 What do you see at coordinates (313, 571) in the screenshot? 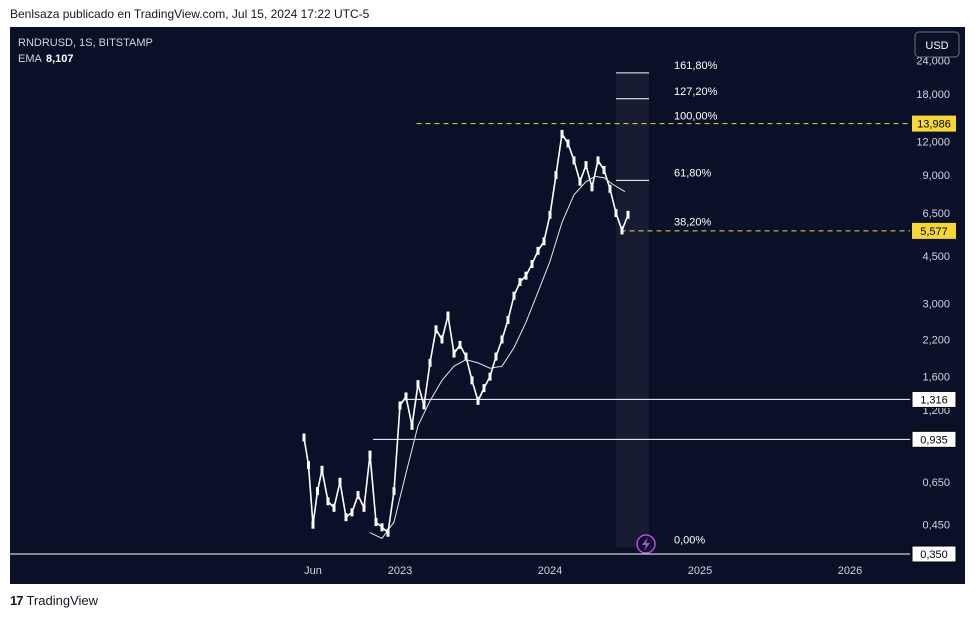
I see `time-tick-label: Jun` at bounding box center [313, 571].